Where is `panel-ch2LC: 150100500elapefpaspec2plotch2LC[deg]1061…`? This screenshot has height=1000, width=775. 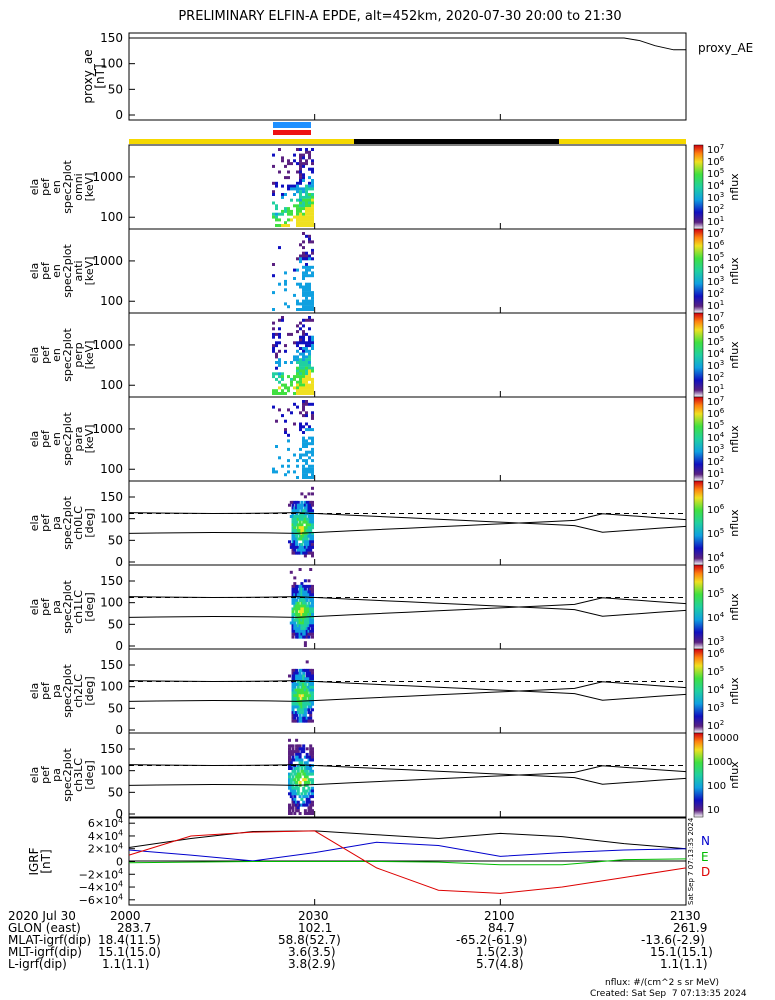
panel-ch2LC: 150100500elapefpaspec2plotch2LC[deg]1061… is located at coordinates (384, 692).